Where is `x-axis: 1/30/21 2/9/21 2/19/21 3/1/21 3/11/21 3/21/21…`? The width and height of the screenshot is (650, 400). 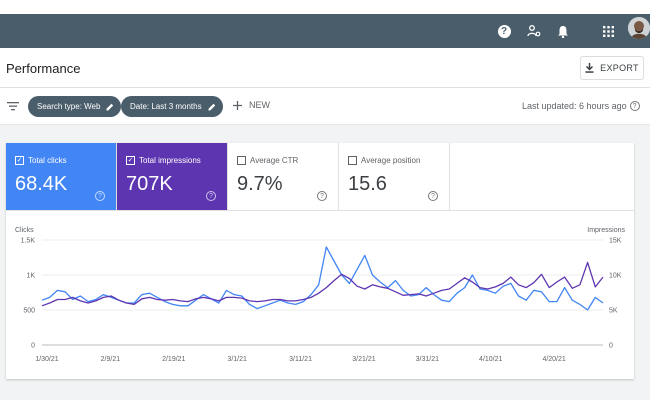 x-axis: 1/30/21 2/9/21 2/19/21 3/1/21 3/11/21 3/21/21… is located at coordinates (300, 359).